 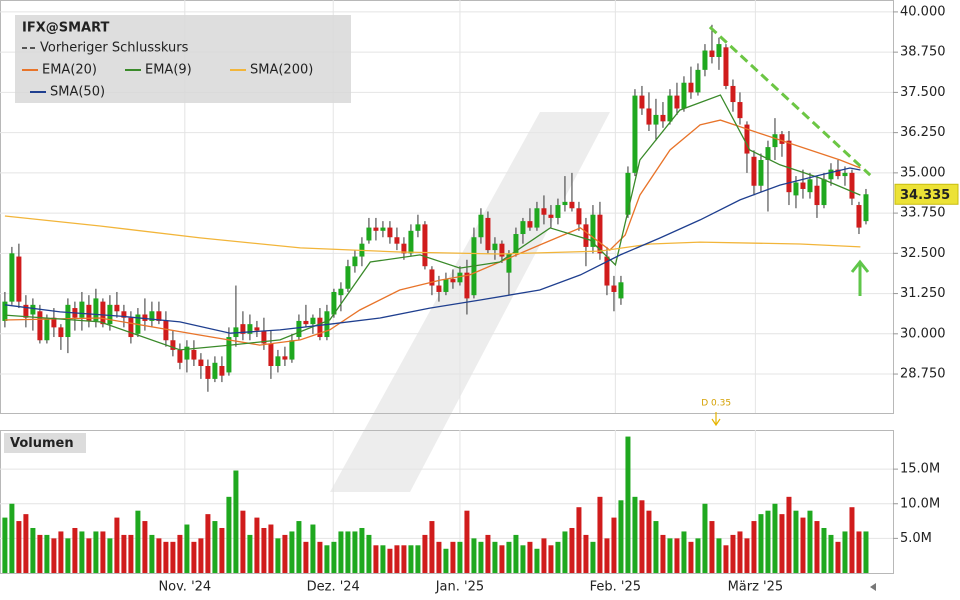 What do you see at coordinates (42, 443) in the screenshot?
I see `volume-title: Volumen` at bounding box center [42, 443].